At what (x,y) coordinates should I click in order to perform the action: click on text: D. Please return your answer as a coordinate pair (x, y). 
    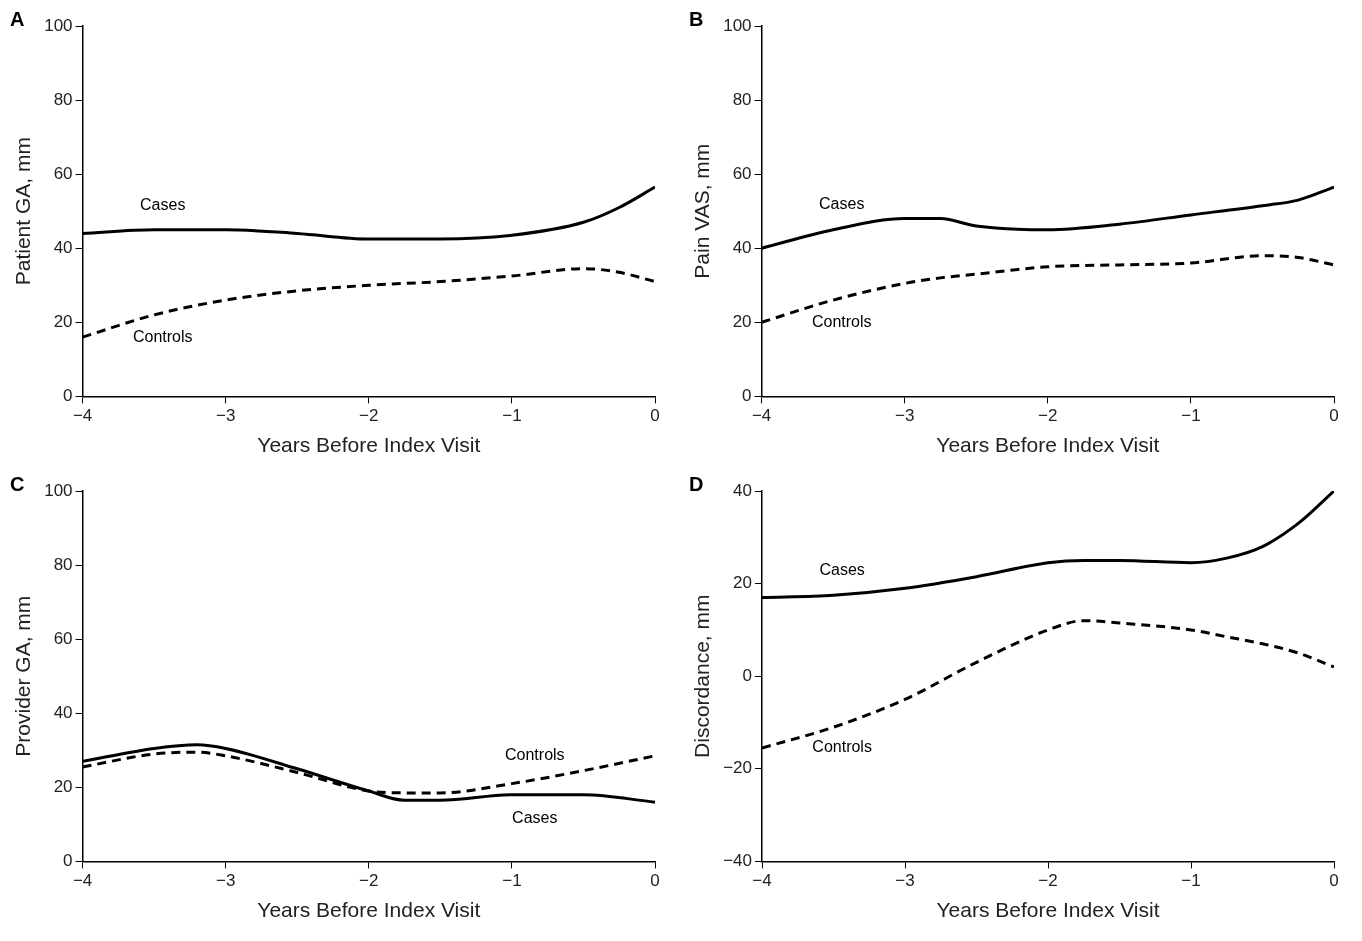
    Looking at the image, I should click on (696, 484).